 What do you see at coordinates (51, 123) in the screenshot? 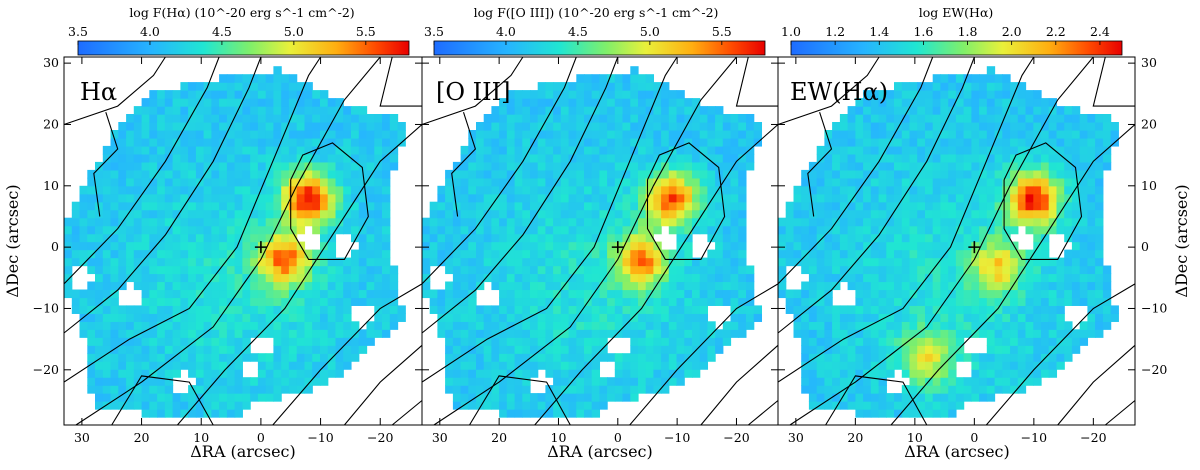
I see `y-tick-label: 20` at bounding box center [51, 123].